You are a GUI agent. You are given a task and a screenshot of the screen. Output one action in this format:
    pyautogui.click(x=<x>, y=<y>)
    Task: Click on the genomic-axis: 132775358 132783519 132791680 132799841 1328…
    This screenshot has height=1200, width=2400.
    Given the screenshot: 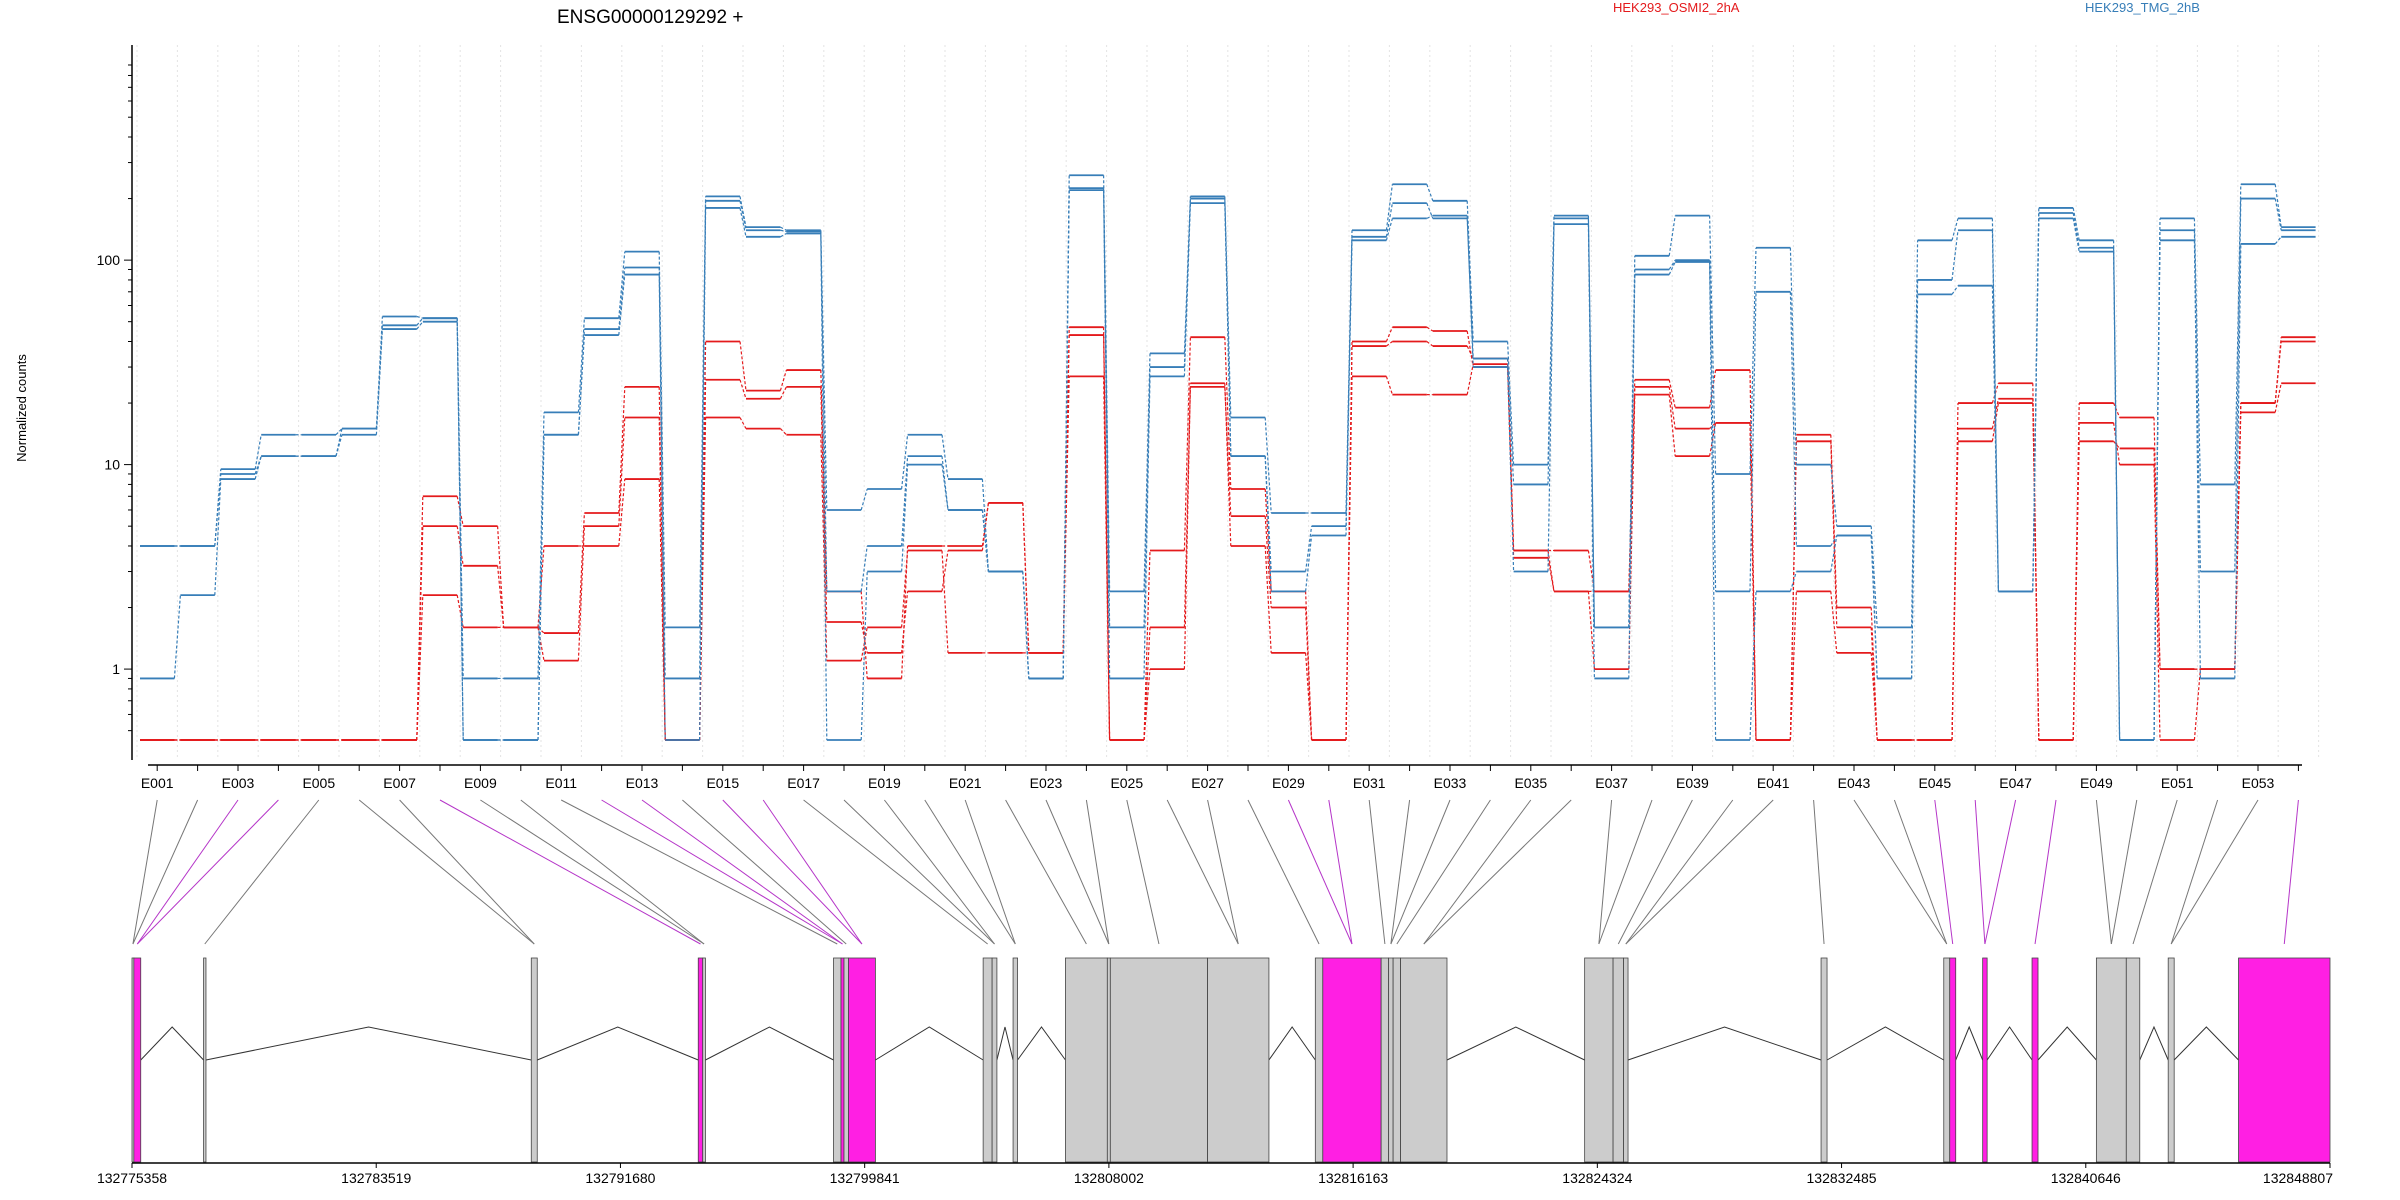 What is the action you would take?
    pyautogui.click(x=1215, y=1174)
    